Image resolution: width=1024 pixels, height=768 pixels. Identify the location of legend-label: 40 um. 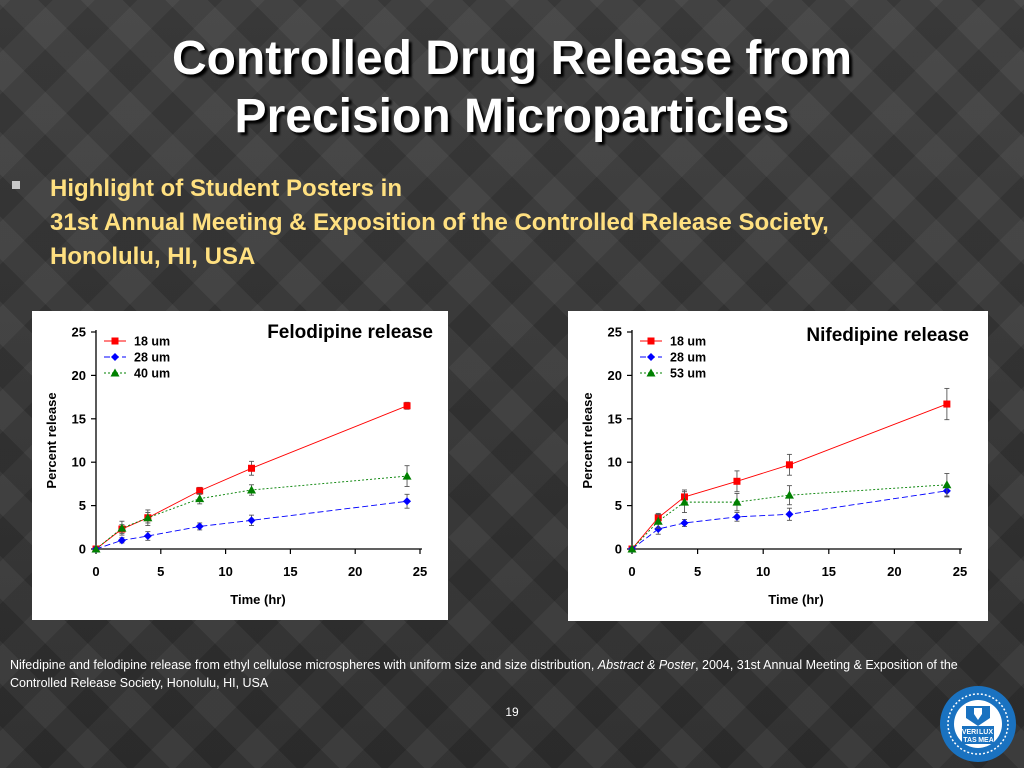
(152, 374).